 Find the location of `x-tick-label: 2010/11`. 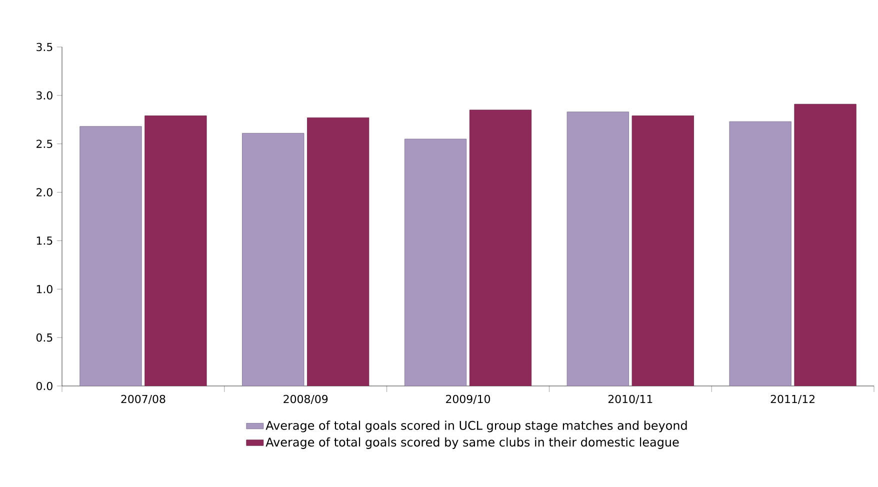

x-tick-label: 2010/11 is located at coordinates (630, 399).